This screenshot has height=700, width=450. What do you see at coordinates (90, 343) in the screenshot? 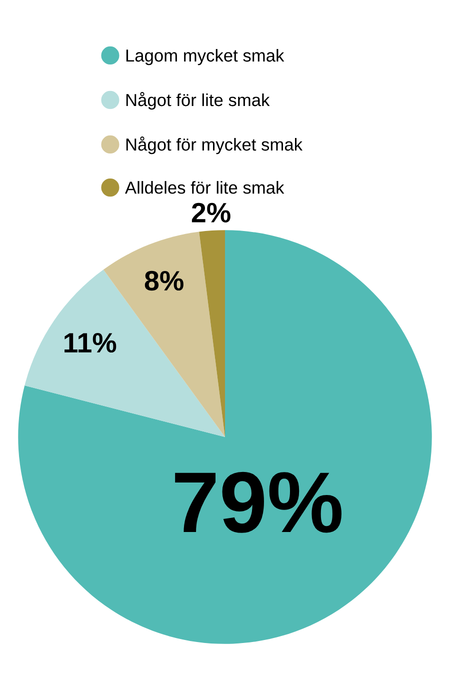
I see `data-label: 11%` at bounding box center [90, 343].